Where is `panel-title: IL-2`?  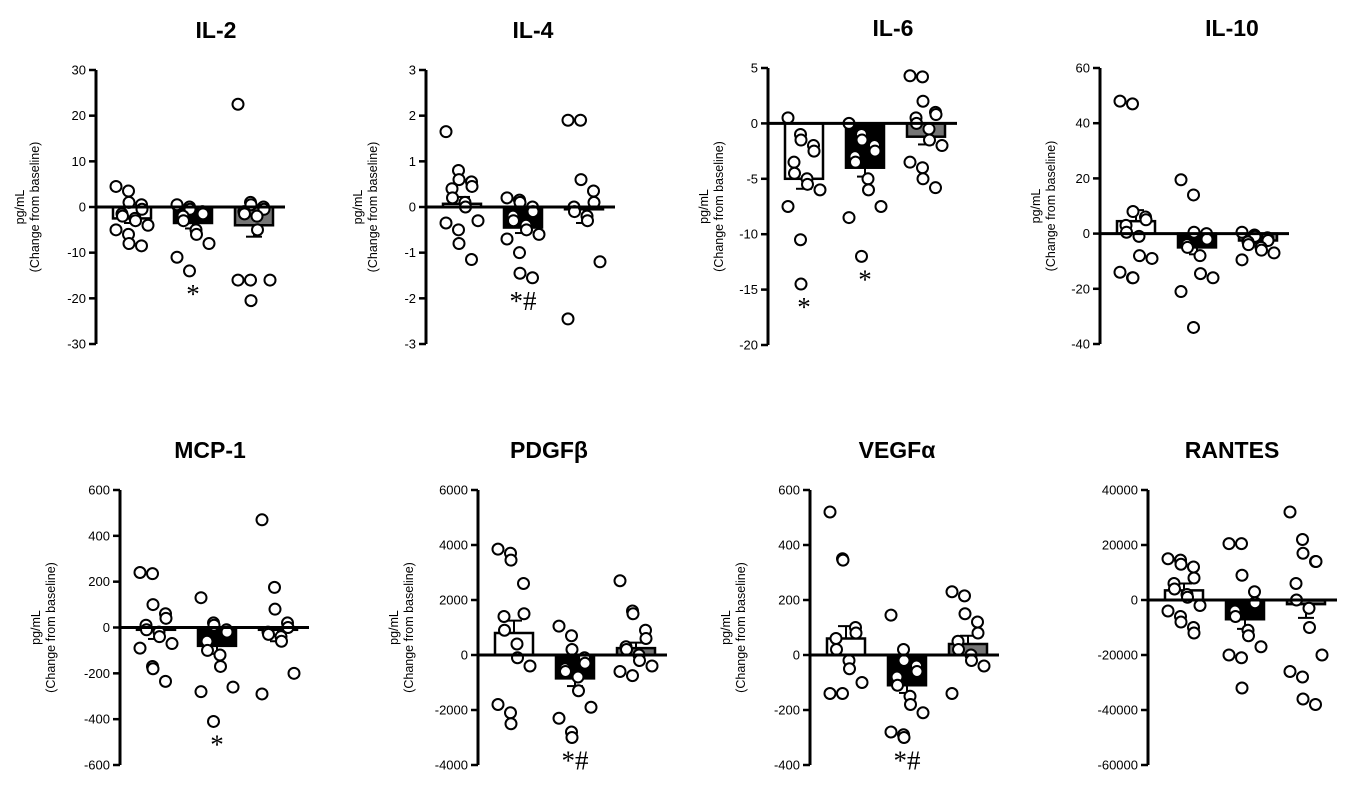 panel-title: IL-2 is located at coordinates (216, 30).